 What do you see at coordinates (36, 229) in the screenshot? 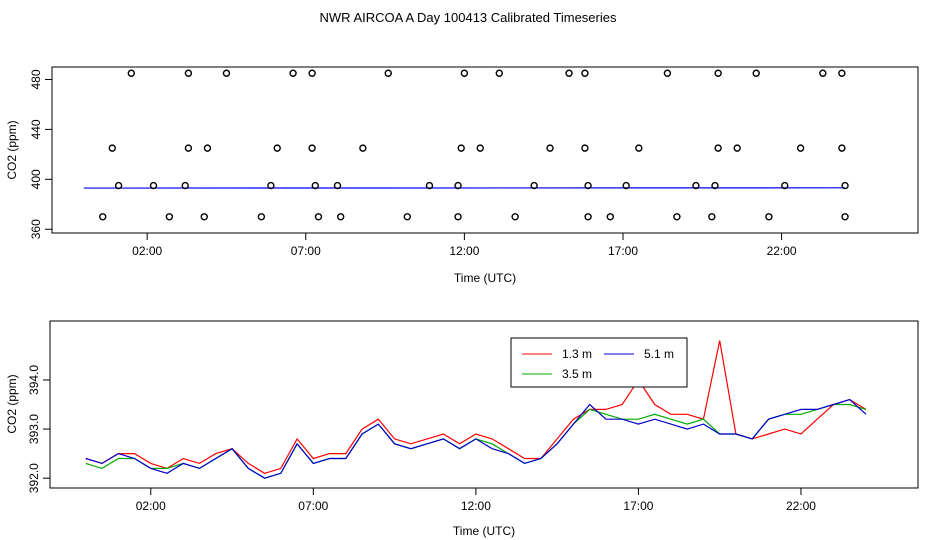
I see `flags-y-tick-label: 360` at bounding box center [36, 229].